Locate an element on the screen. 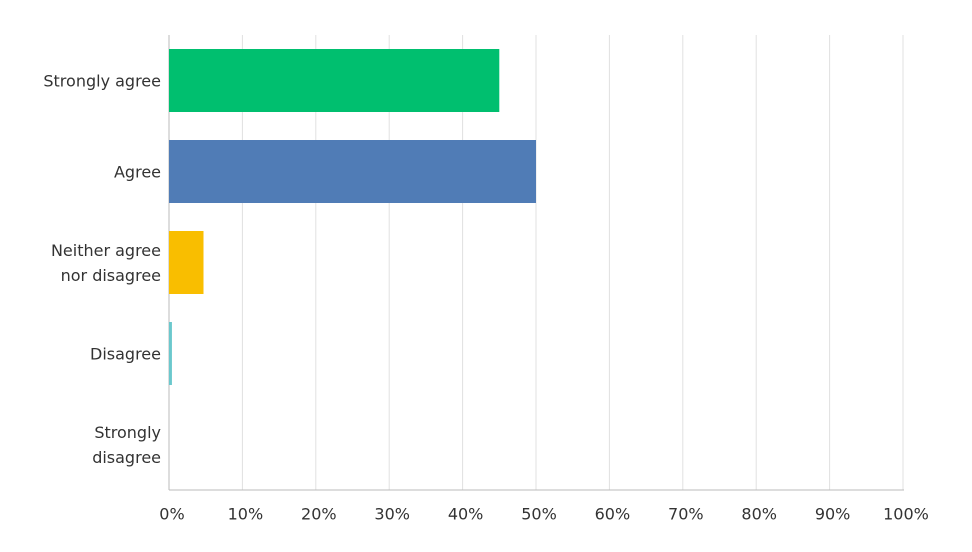 This screenshot has width=972, height=552. x-tick-label: 90% is located at coordinates (833, 514).